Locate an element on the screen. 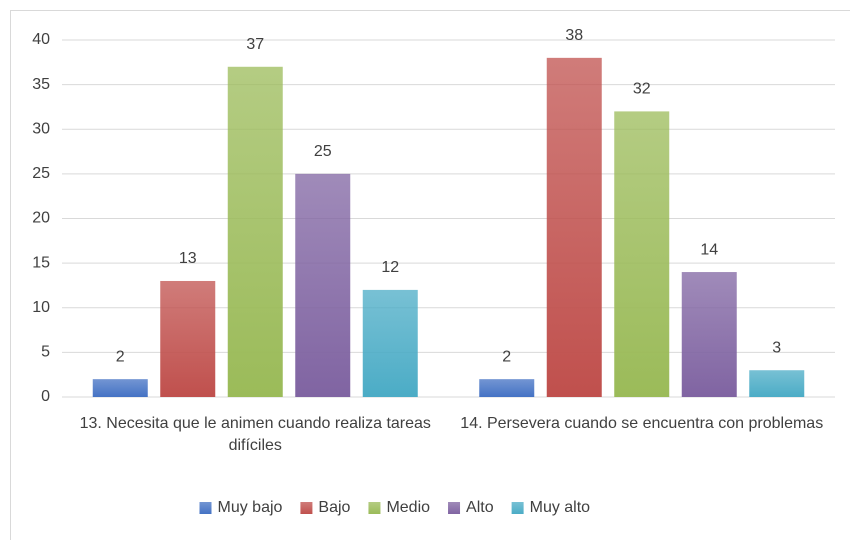 Image resolution: width=850 pixels, height=540 pixels. legend-label: Alto is located at coordinates (480, 507).